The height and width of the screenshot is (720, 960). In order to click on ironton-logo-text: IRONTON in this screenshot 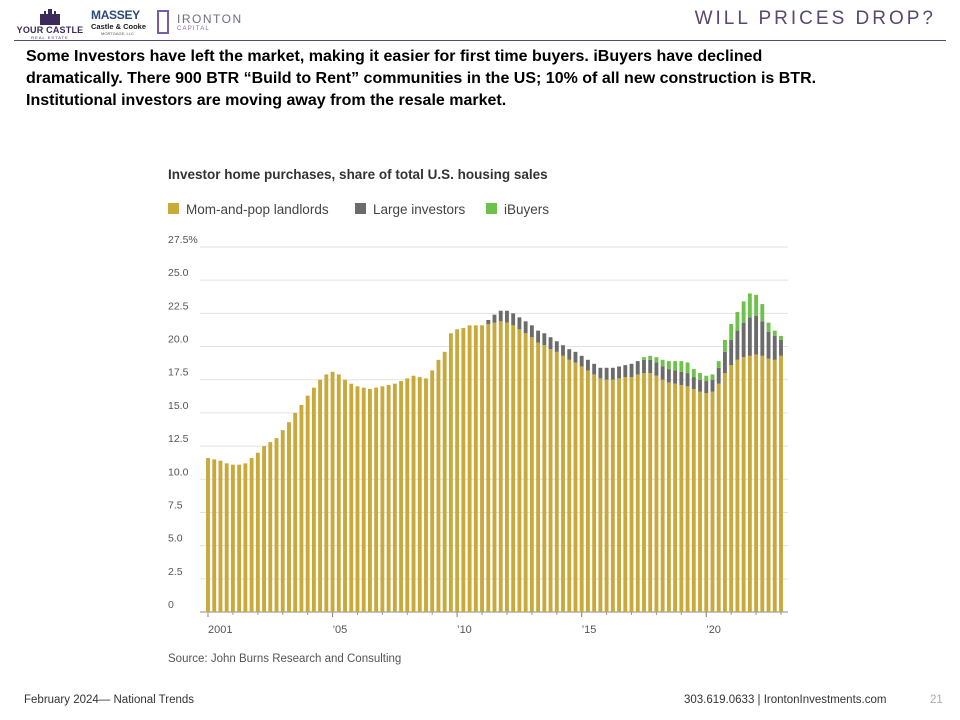, I will do `click(210, 19)`.